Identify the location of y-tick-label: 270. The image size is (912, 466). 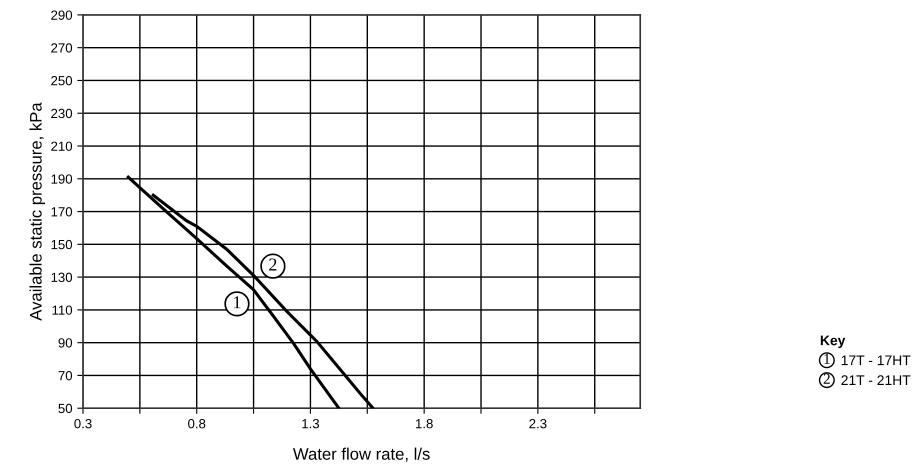
(61, 48).